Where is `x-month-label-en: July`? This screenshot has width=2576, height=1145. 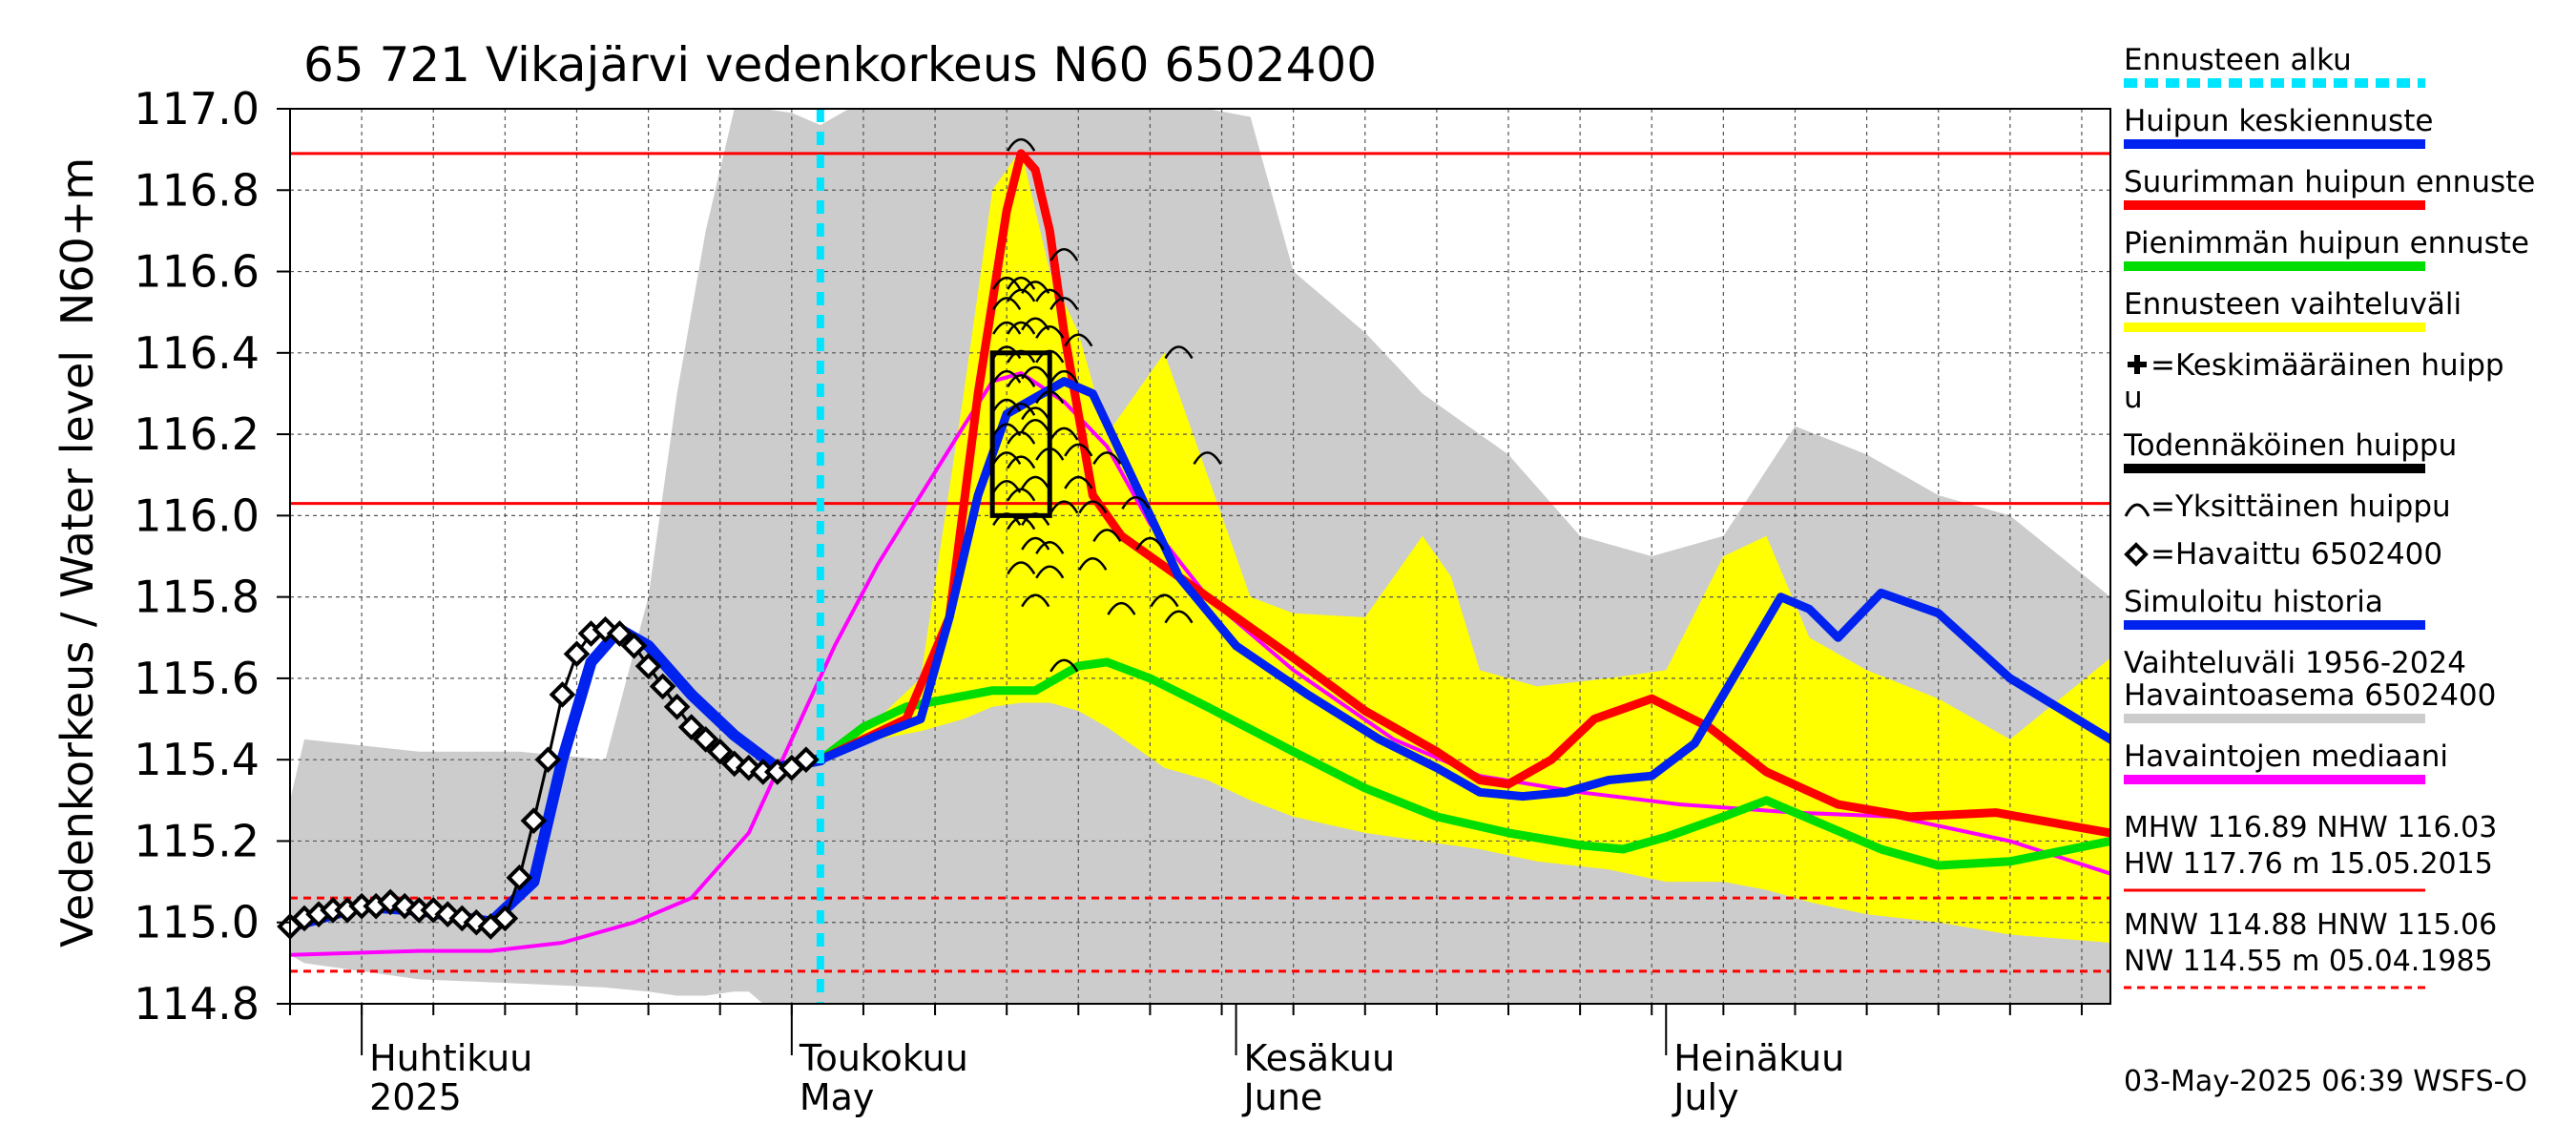 x-month-label-en: July is located at coordinates (1705, 1097).